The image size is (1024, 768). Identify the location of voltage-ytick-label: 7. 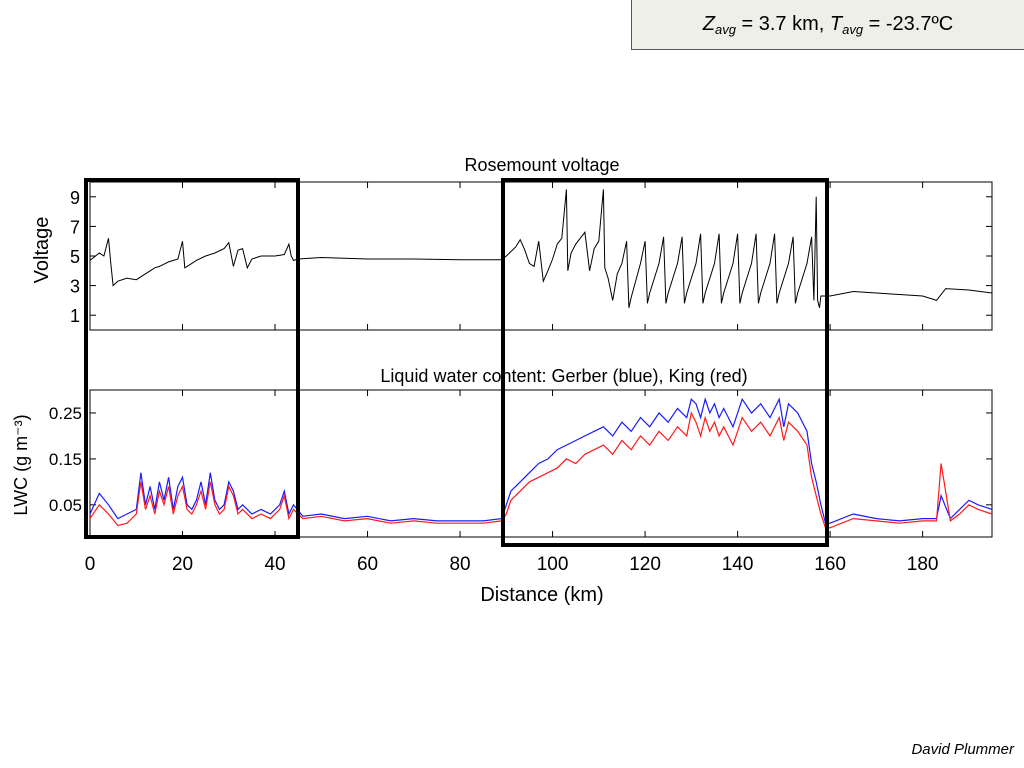
(75, 227).